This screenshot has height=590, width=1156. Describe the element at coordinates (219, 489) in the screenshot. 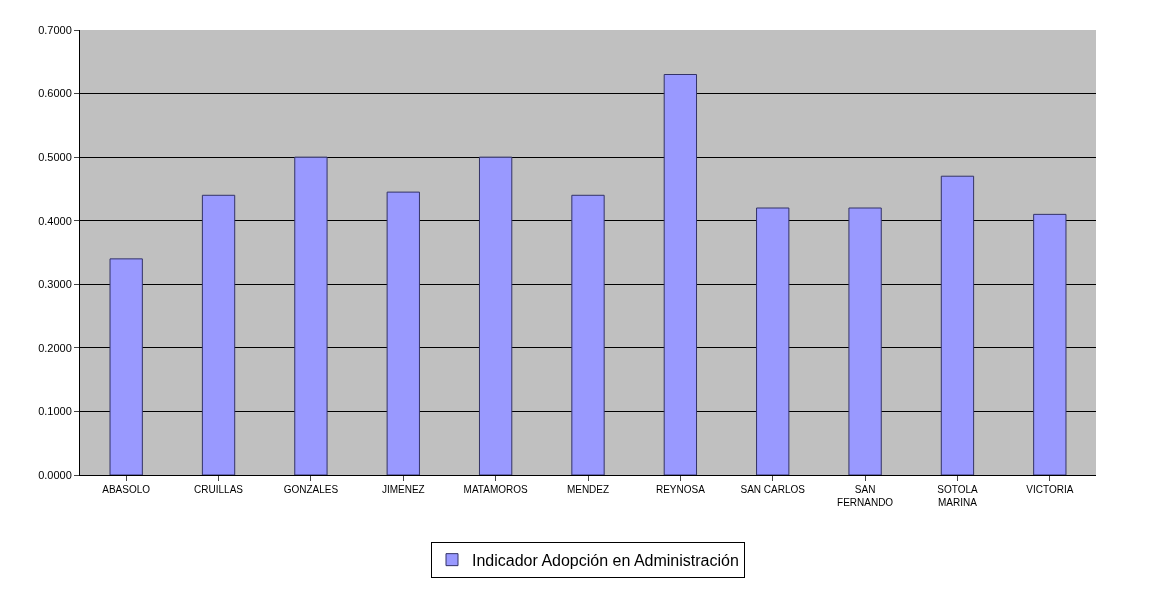

I see `x-tick-label: CRUILLAS` at that location.